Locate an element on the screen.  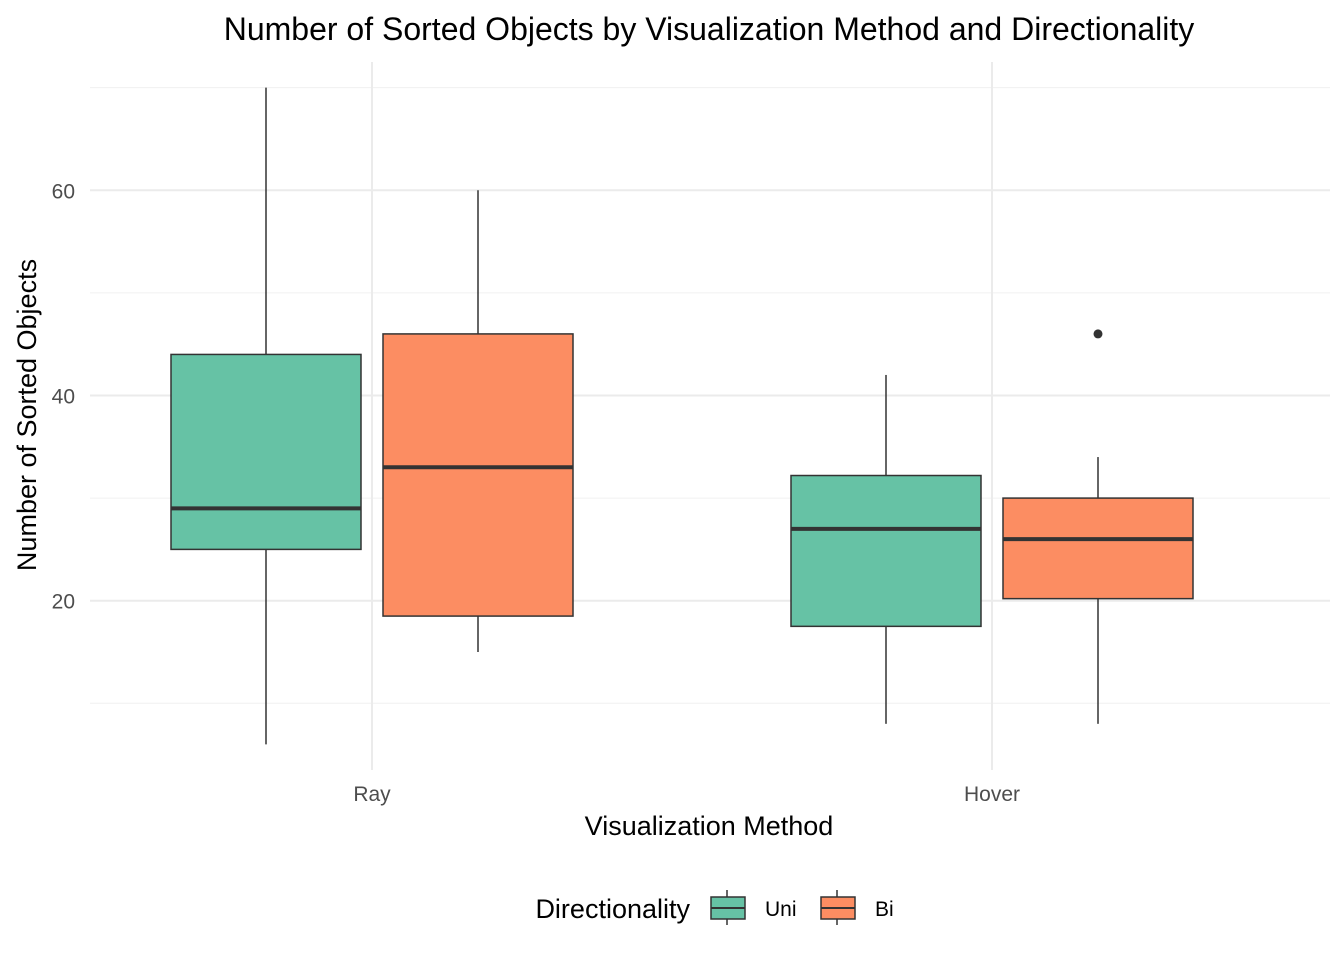
legend-item-bi: Bi is located at coordinates (857, 907).